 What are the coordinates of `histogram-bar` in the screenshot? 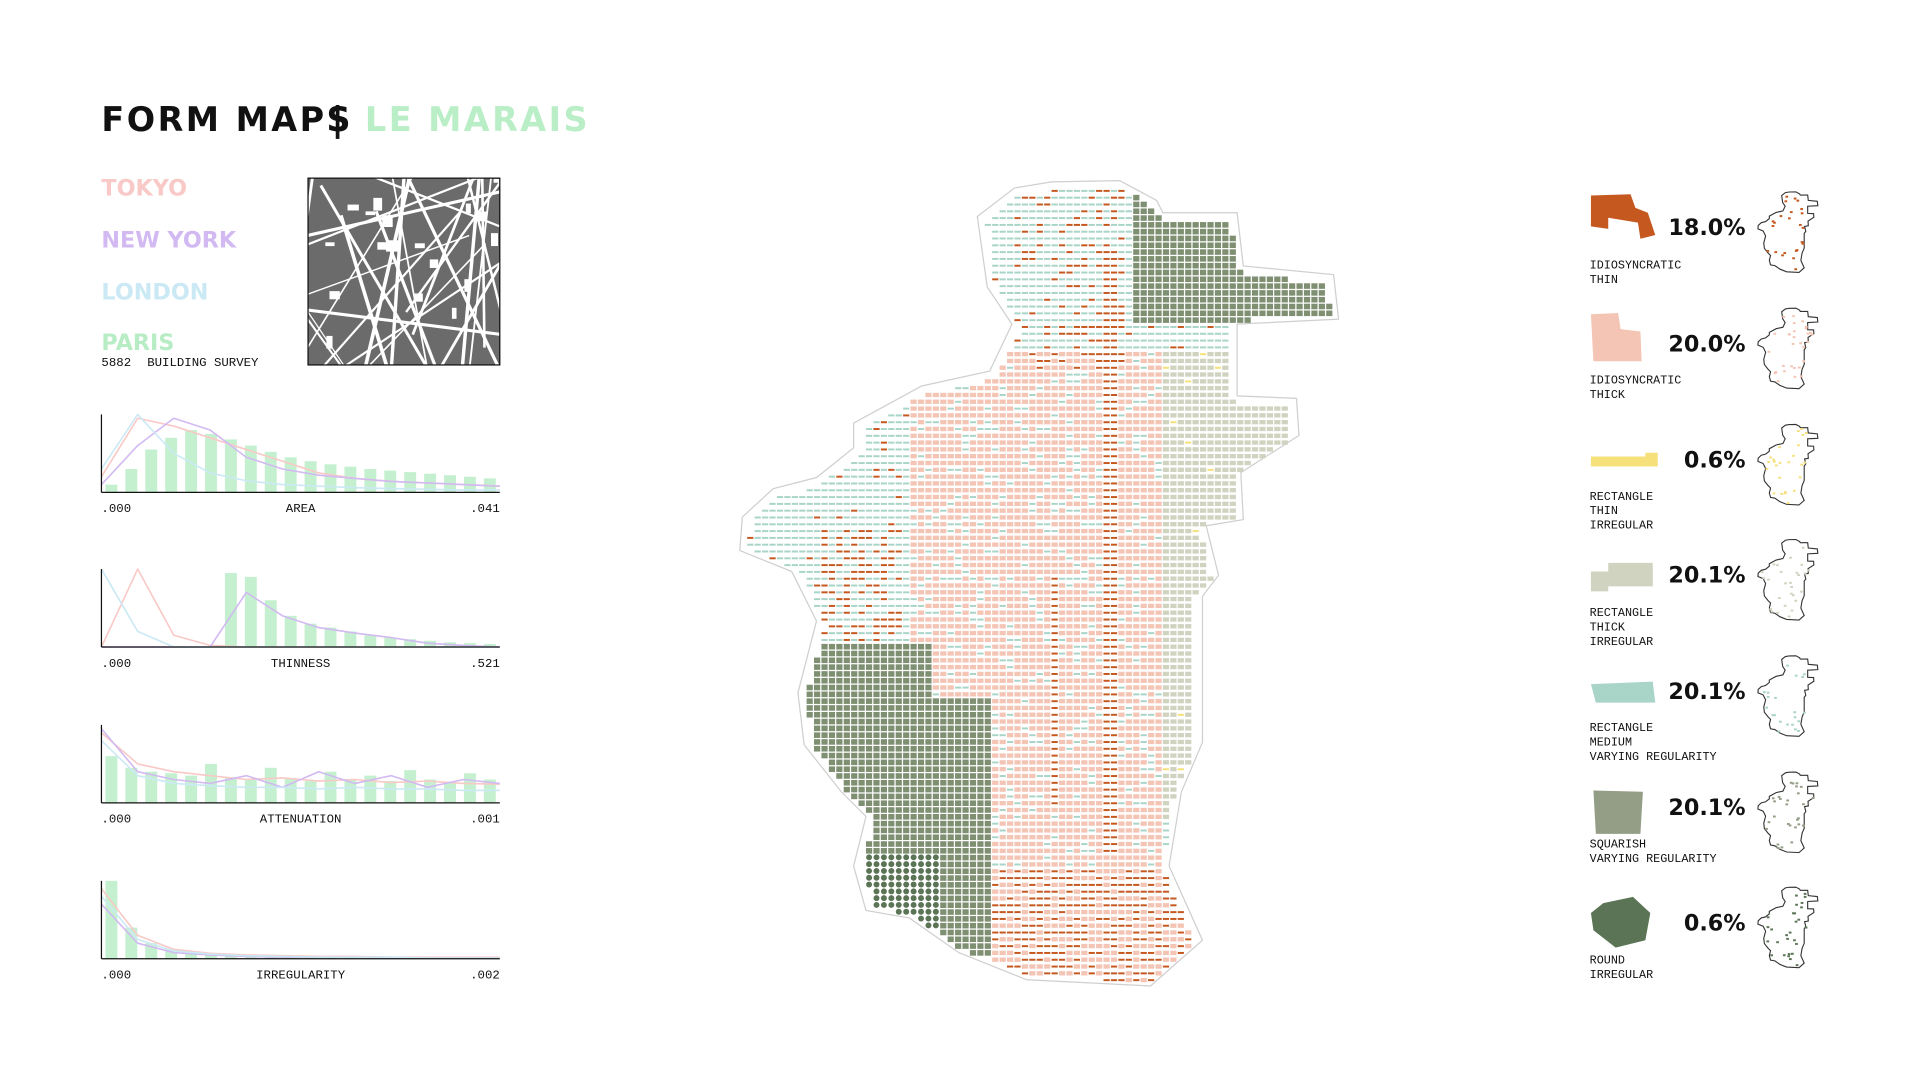 It's located at (350, 791).